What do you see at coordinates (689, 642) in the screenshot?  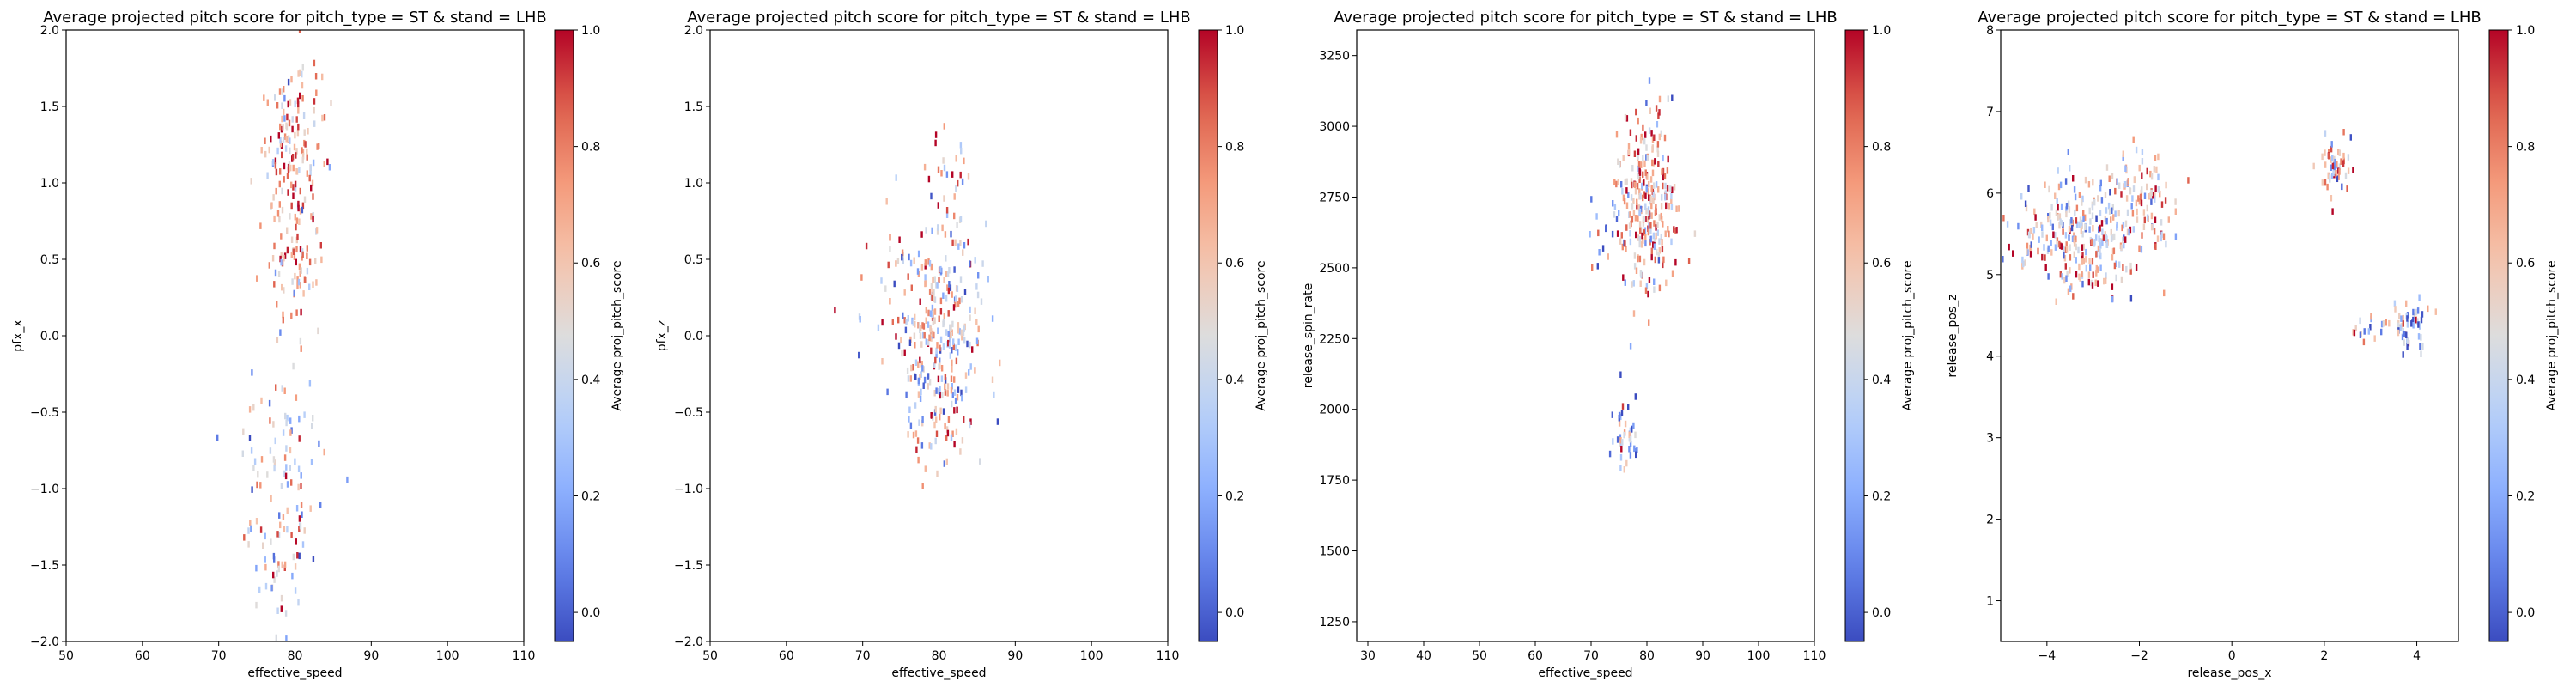 I see `y-tick-label: −2.0` at bounding box center [689, 642].